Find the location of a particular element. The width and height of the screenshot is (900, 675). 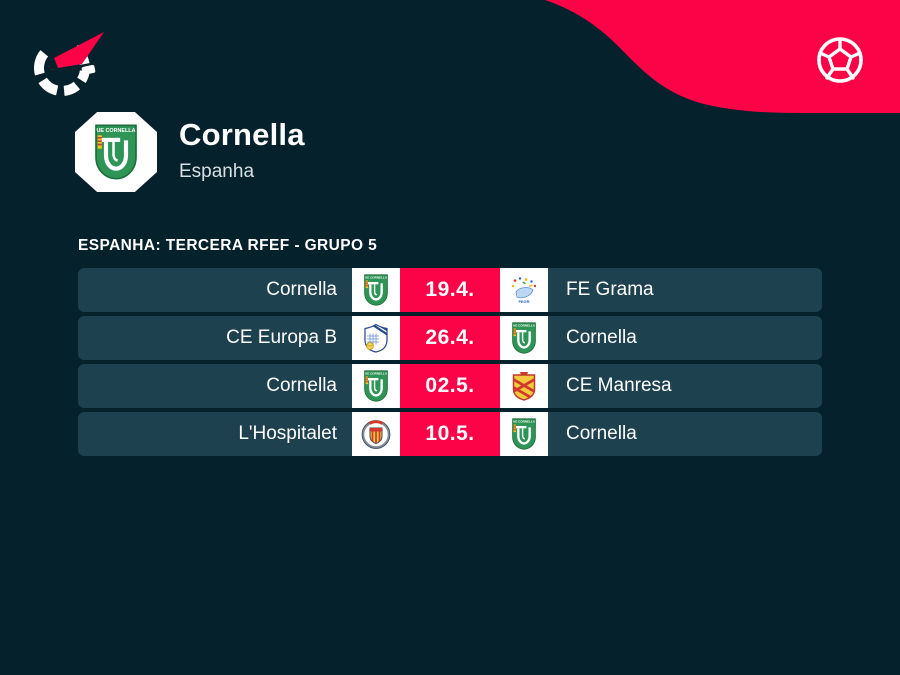

home-team-name: CE Europa B is located at coordinates (281, 337).